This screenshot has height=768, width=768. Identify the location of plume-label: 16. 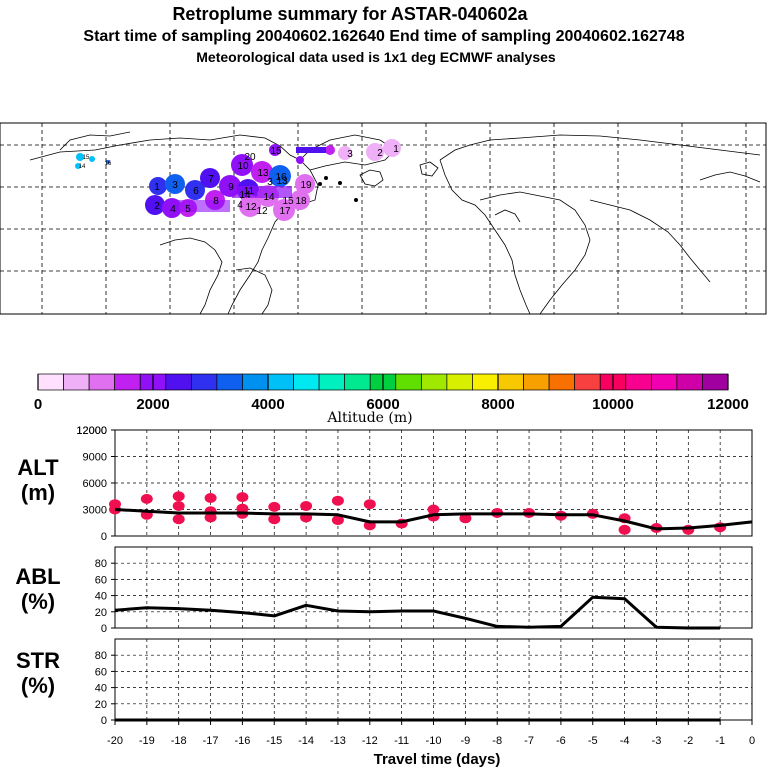
(281, 177).